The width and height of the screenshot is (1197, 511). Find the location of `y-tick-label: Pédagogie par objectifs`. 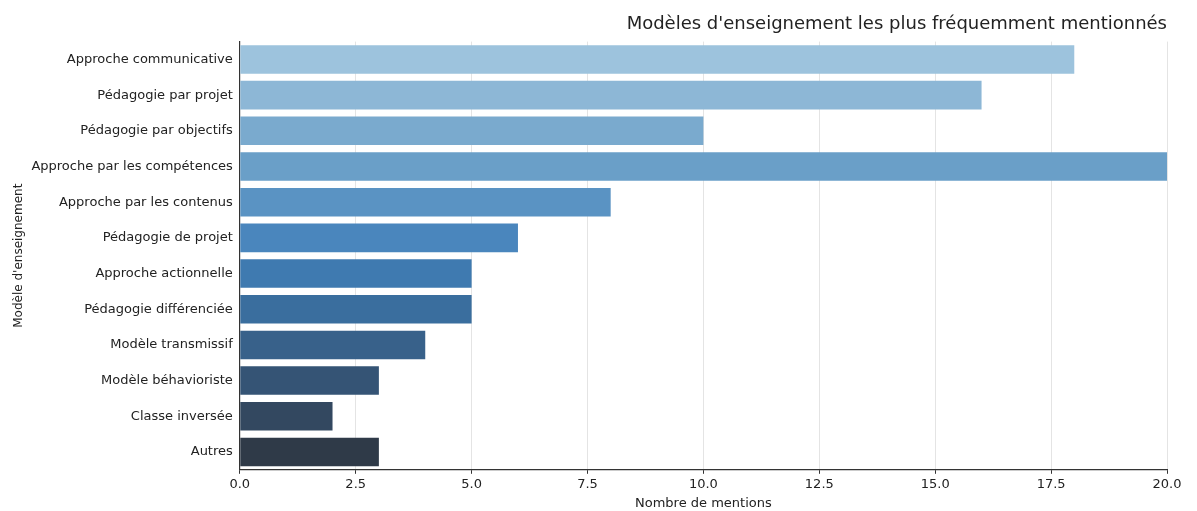

y-tick-label: Pédagogie par objectifs is located at coordinates (157, 130).